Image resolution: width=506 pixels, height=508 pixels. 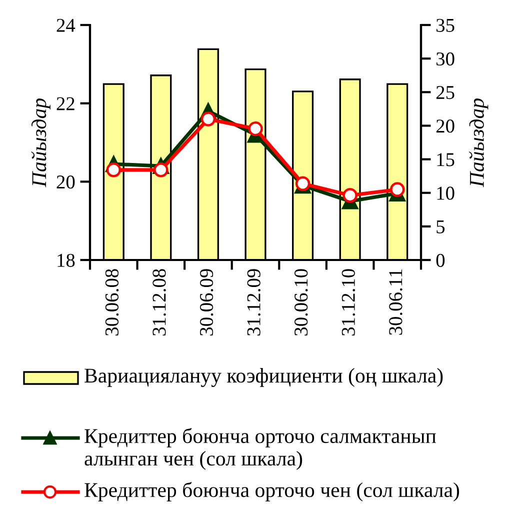 What do you see at coordinates (253, 302) in the screenshot?
I see `x-tick-label: 31.12.09` at bounding box center [253, 302].